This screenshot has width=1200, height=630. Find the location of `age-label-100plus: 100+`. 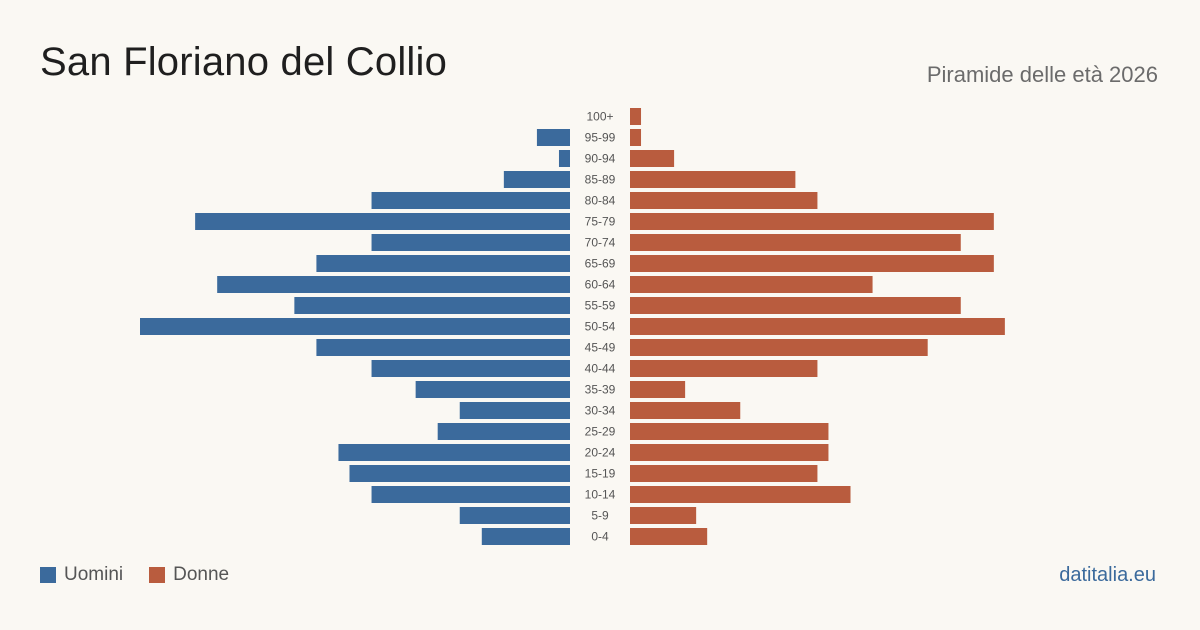

age-label-100plus: 100+ is located at coordinates (599, 117).